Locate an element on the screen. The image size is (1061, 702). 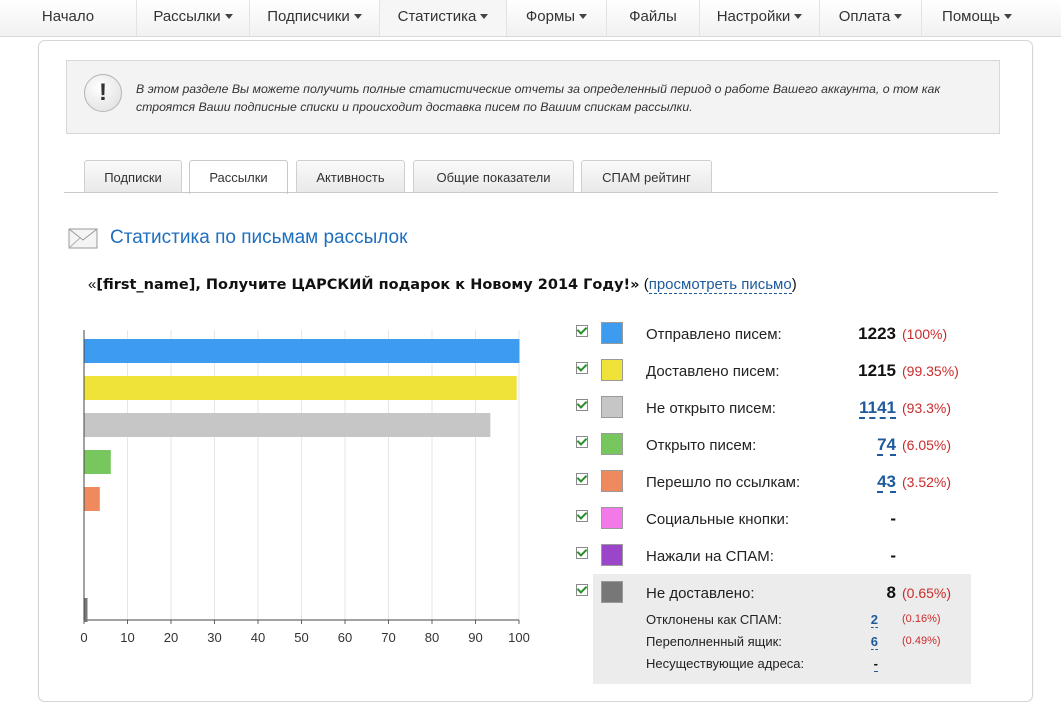
nav-item-6: Настройки is located at coordinates (760, 18).